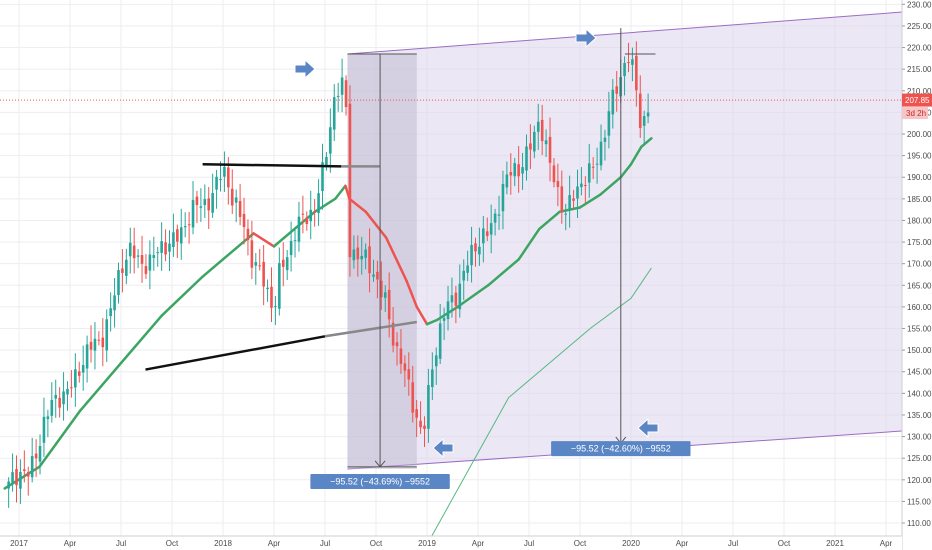 This screenshot has height=550, width=932. Describe the element at coordinates (919, 458) in the screenshot. I see `price-tick-label: 125.00` at that location.